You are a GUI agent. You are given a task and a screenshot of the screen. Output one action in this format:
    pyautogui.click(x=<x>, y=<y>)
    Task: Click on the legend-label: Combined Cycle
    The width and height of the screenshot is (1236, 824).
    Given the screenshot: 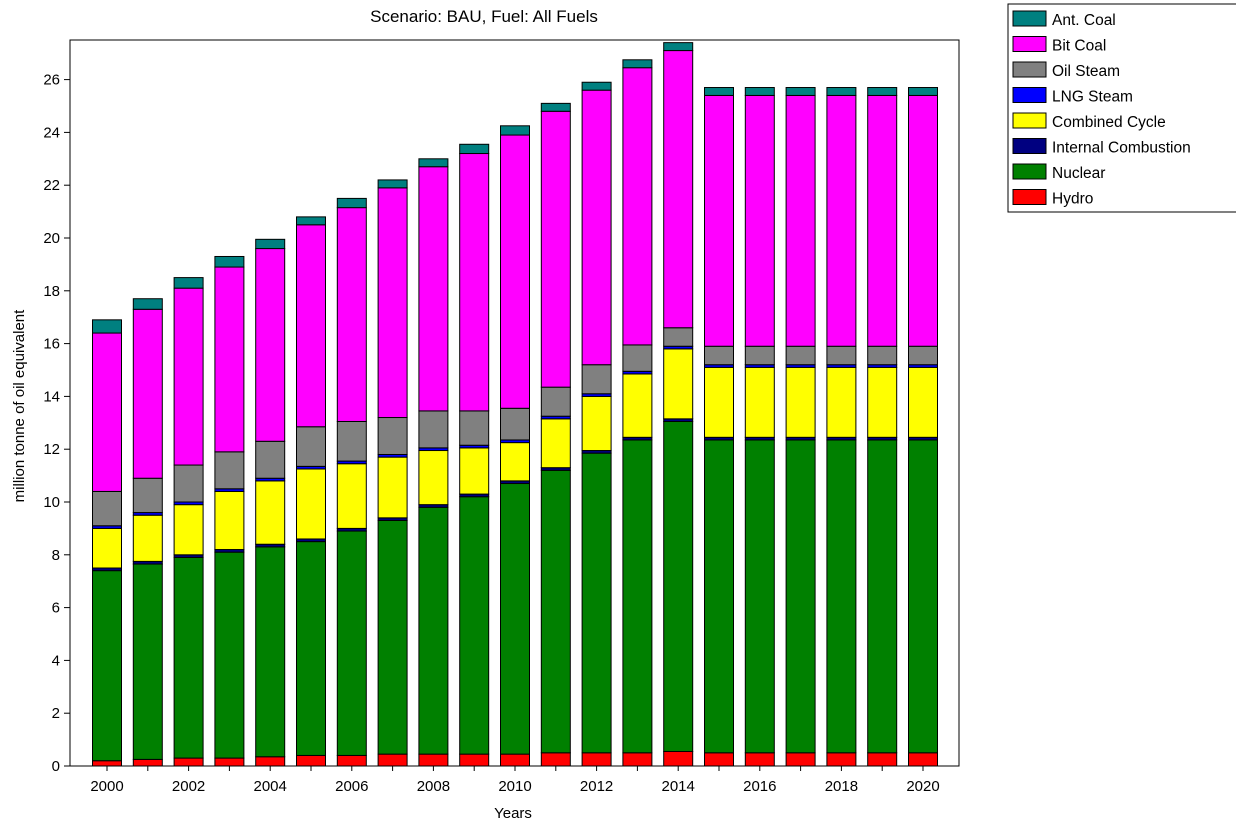 What is the action you would take?
    pyautogui.click(x=1109, y=122)
    